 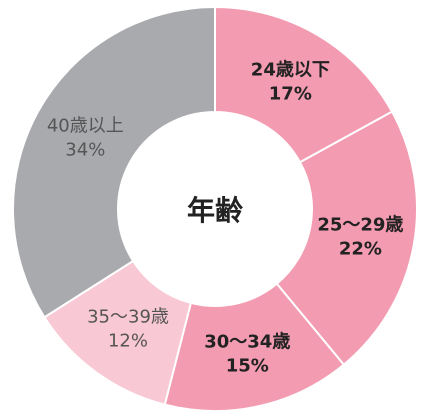 I want to click on slice-value-label: 22%, so click(x=360, y=249).